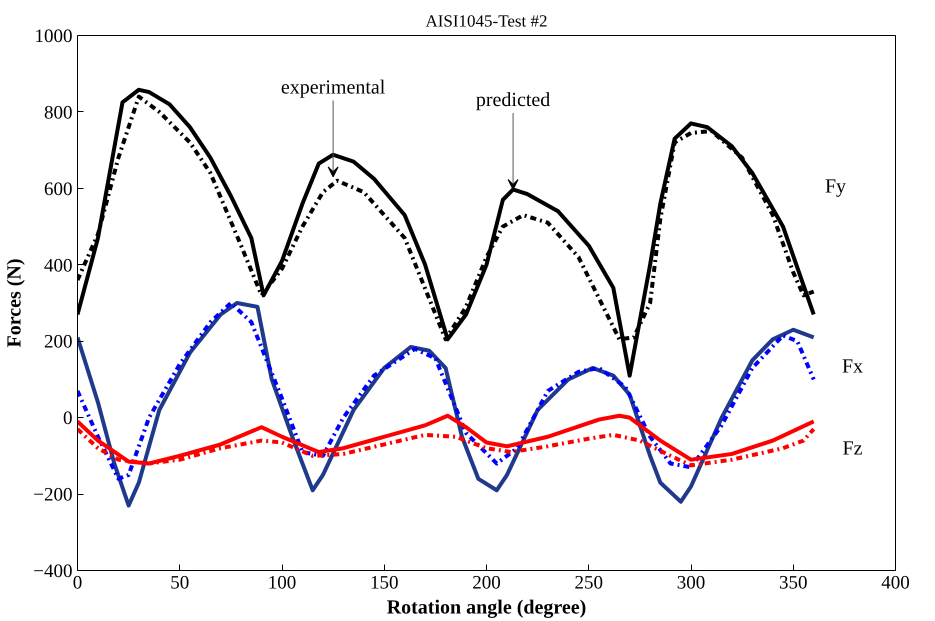 The width and height of the screenshot is (935, 621). I want to click on y-tick-label: 200, so click(58, 342).